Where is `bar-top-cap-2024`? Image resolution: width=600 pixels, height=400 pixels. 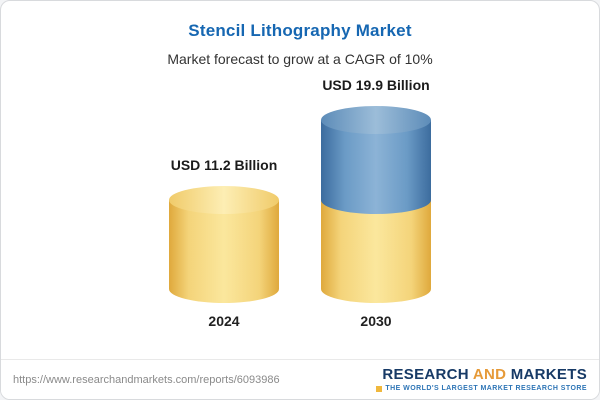 bar-top-cap-2024 is located at coordinates (224, 200).